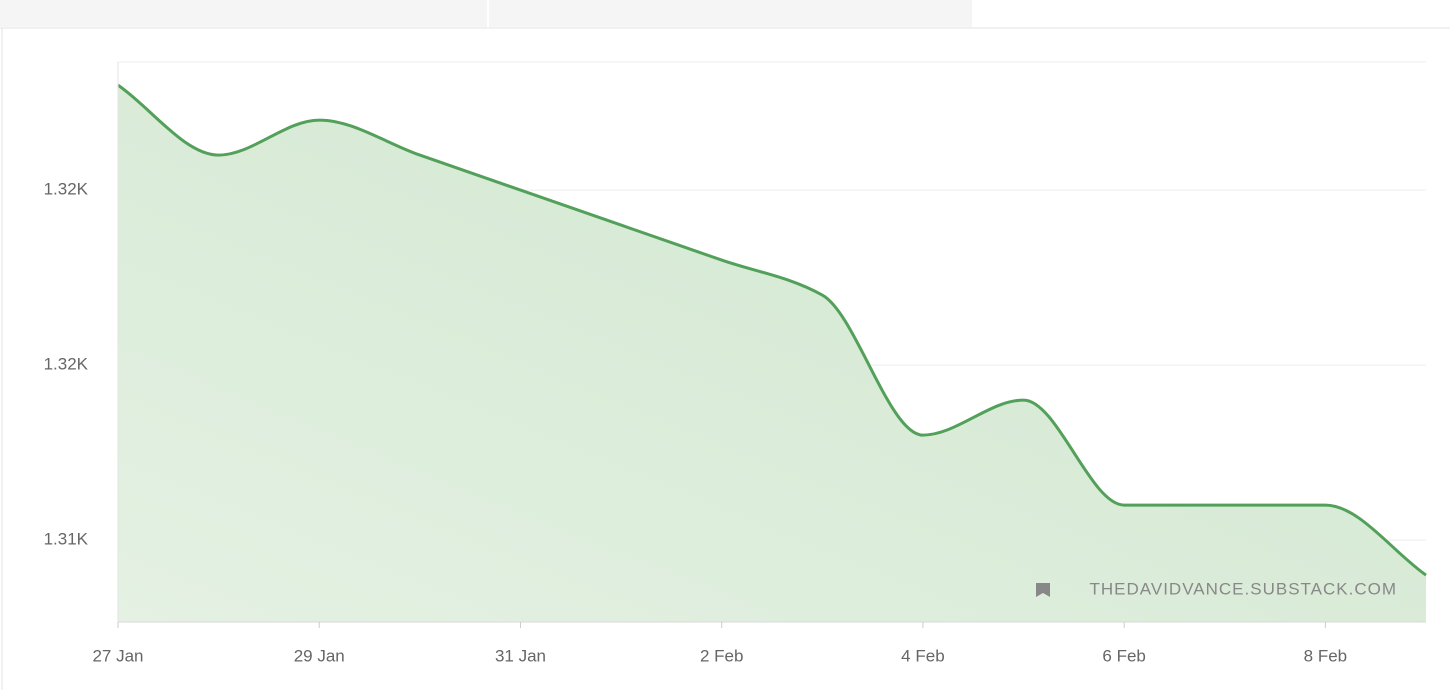 This screenshot has height=690, width=1450. Describe the element at coordinates (319, 655) in the screenshot. I see `x-tick-label: 29 Jan` at that location.